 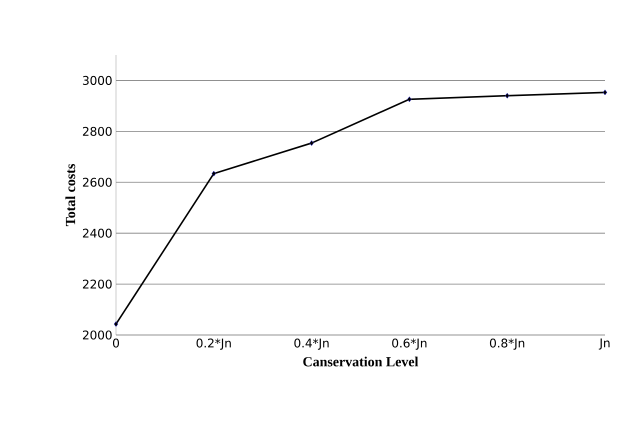 What do you see at coordinates (311, 344) in the screenshot?
I see `x-tick-label: 0.4*Jn` at bounding box center [311, 344].